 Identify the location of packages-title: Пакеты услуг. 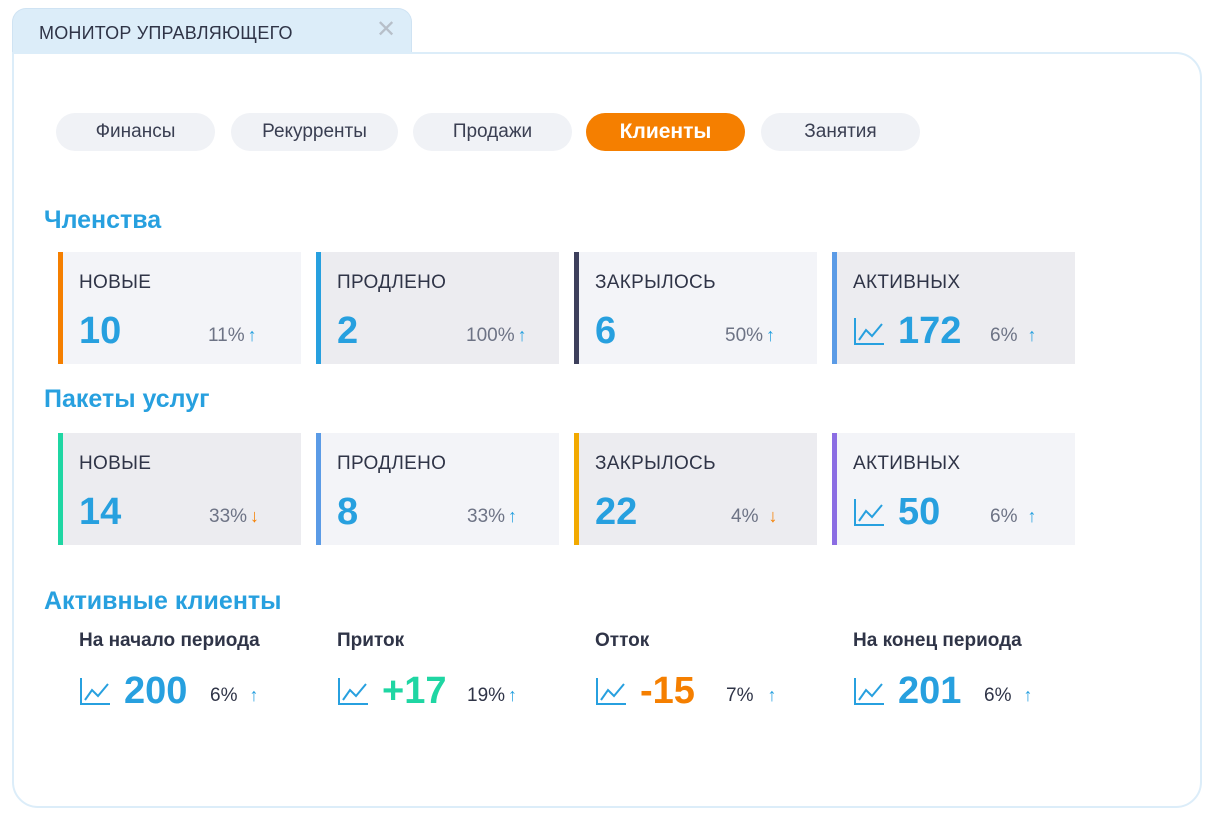
(127, 399).